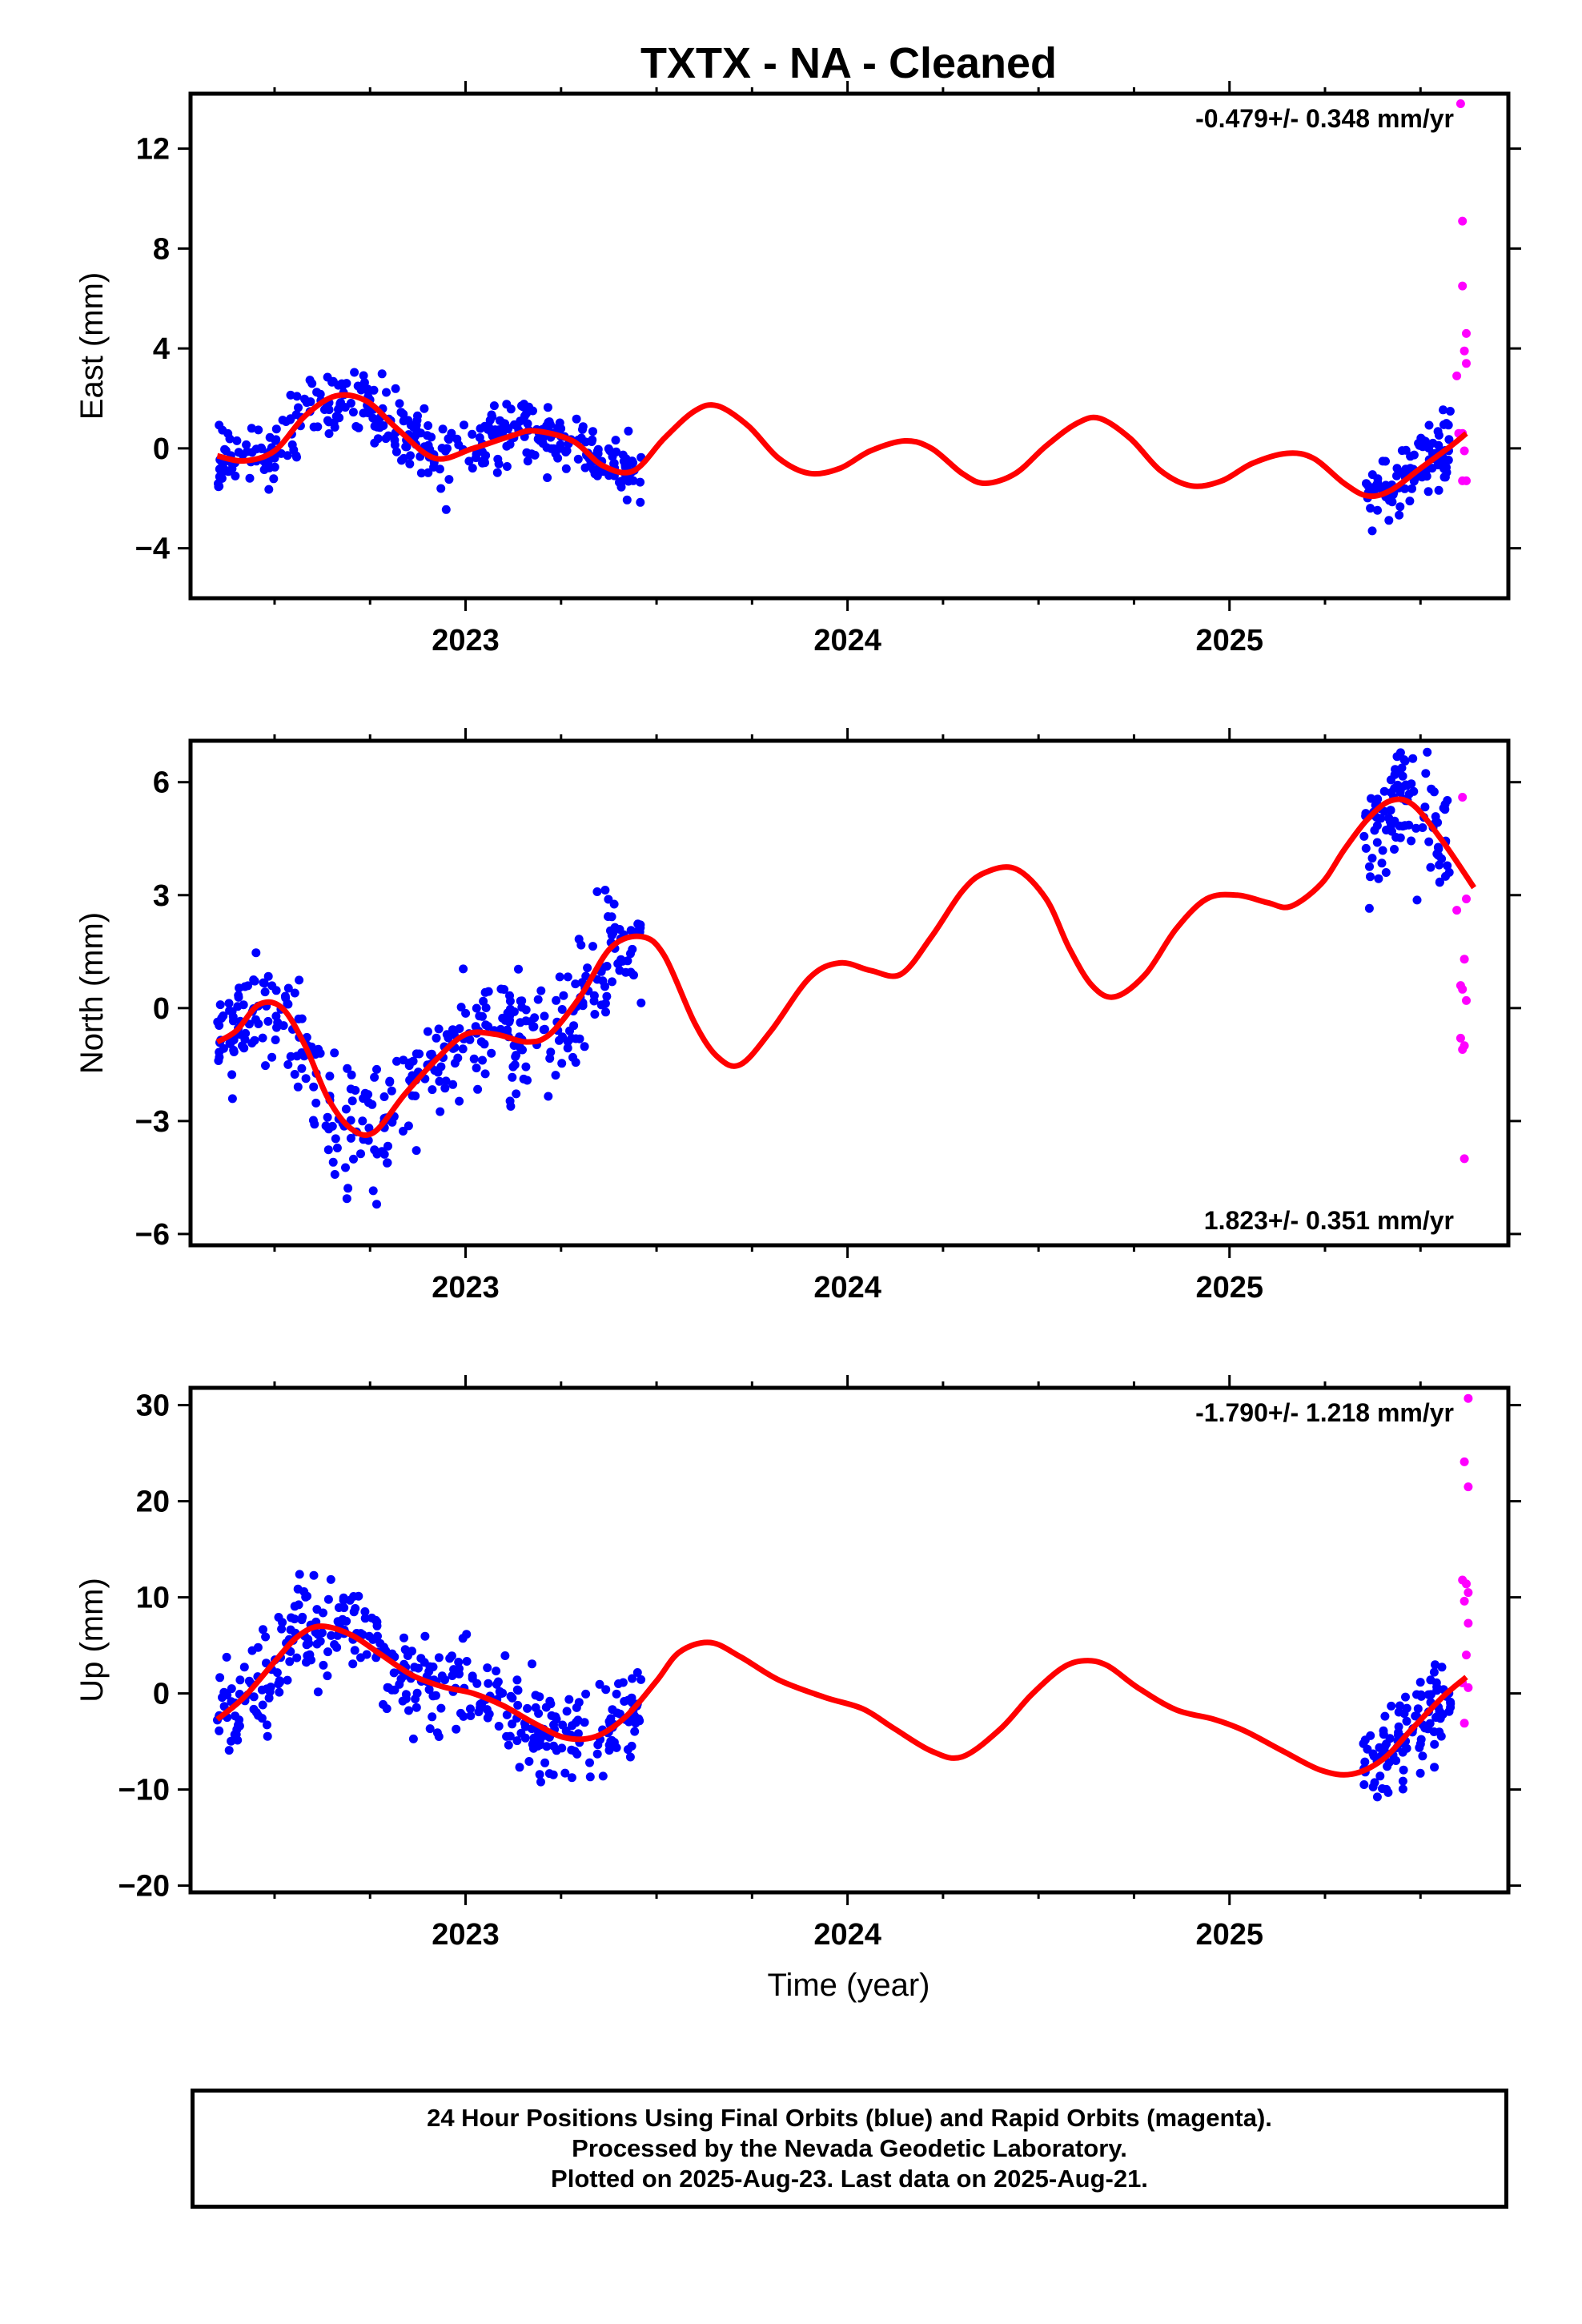 Image resolution: width=1582 pixels, height=2324 pixels. Describe the element at coordinates (466, 640) in the screenshot. I see `x-tick-label: 2023` at that location.